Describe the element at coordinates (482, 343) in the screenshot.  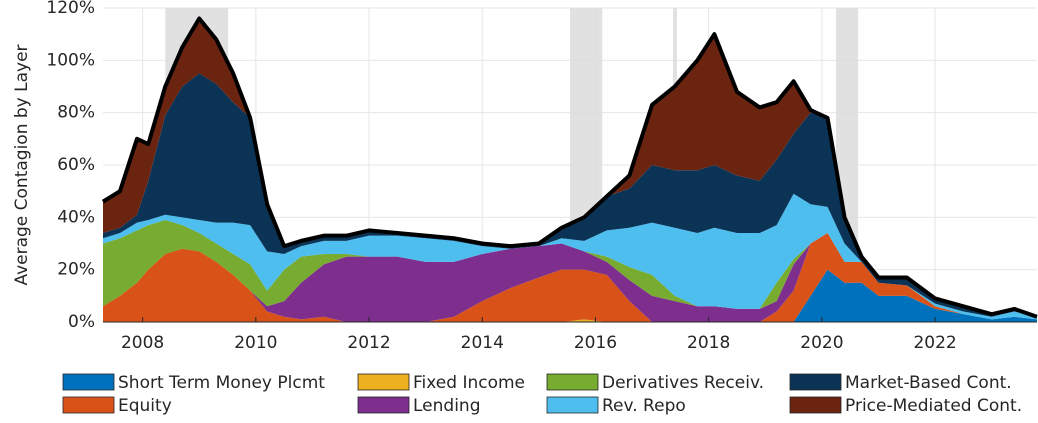
I see `x-tick-label: 2014` at that location.